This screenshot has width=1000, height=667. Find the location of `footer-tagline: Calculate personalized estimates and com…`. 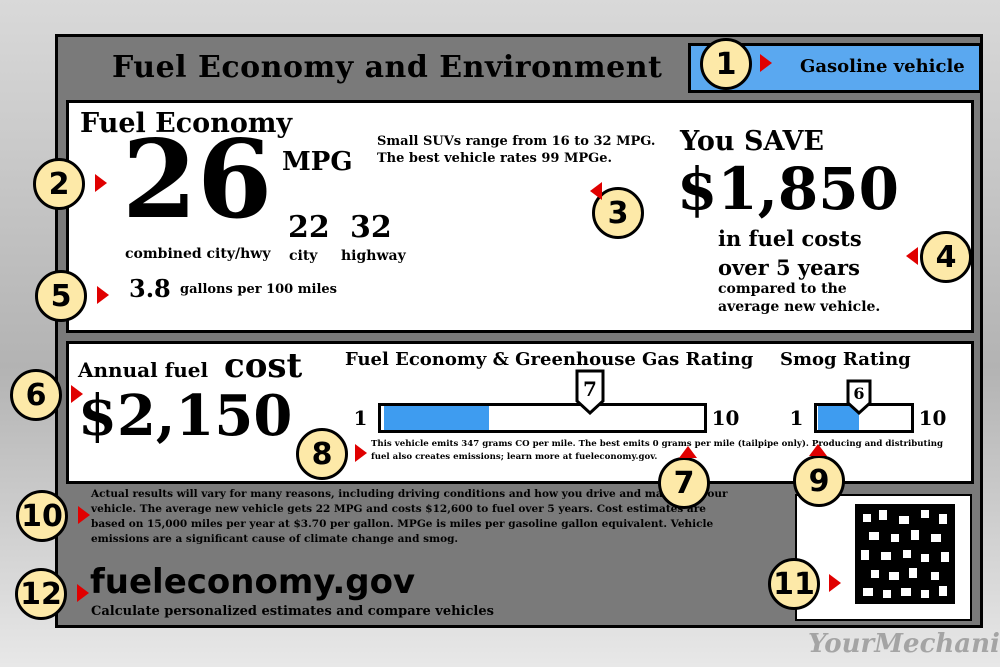

footer-tagline: Calculate personalized estimates and com… is located at coordinates (292, 611).